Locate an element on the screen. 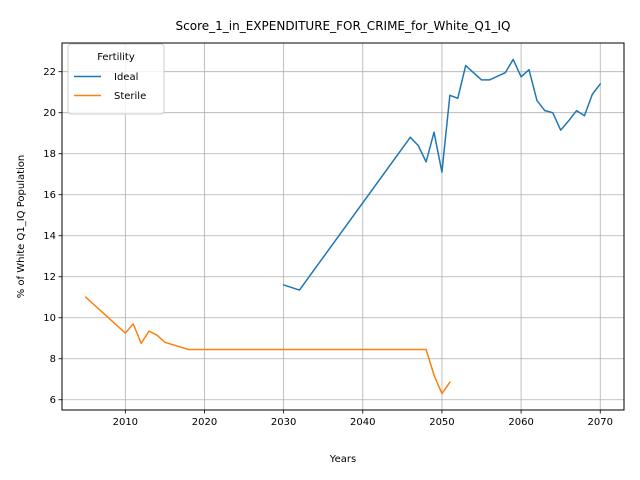 The width and height of the screenshot is (640, 480). series-line-sterile is located at coordinates (267, 345).